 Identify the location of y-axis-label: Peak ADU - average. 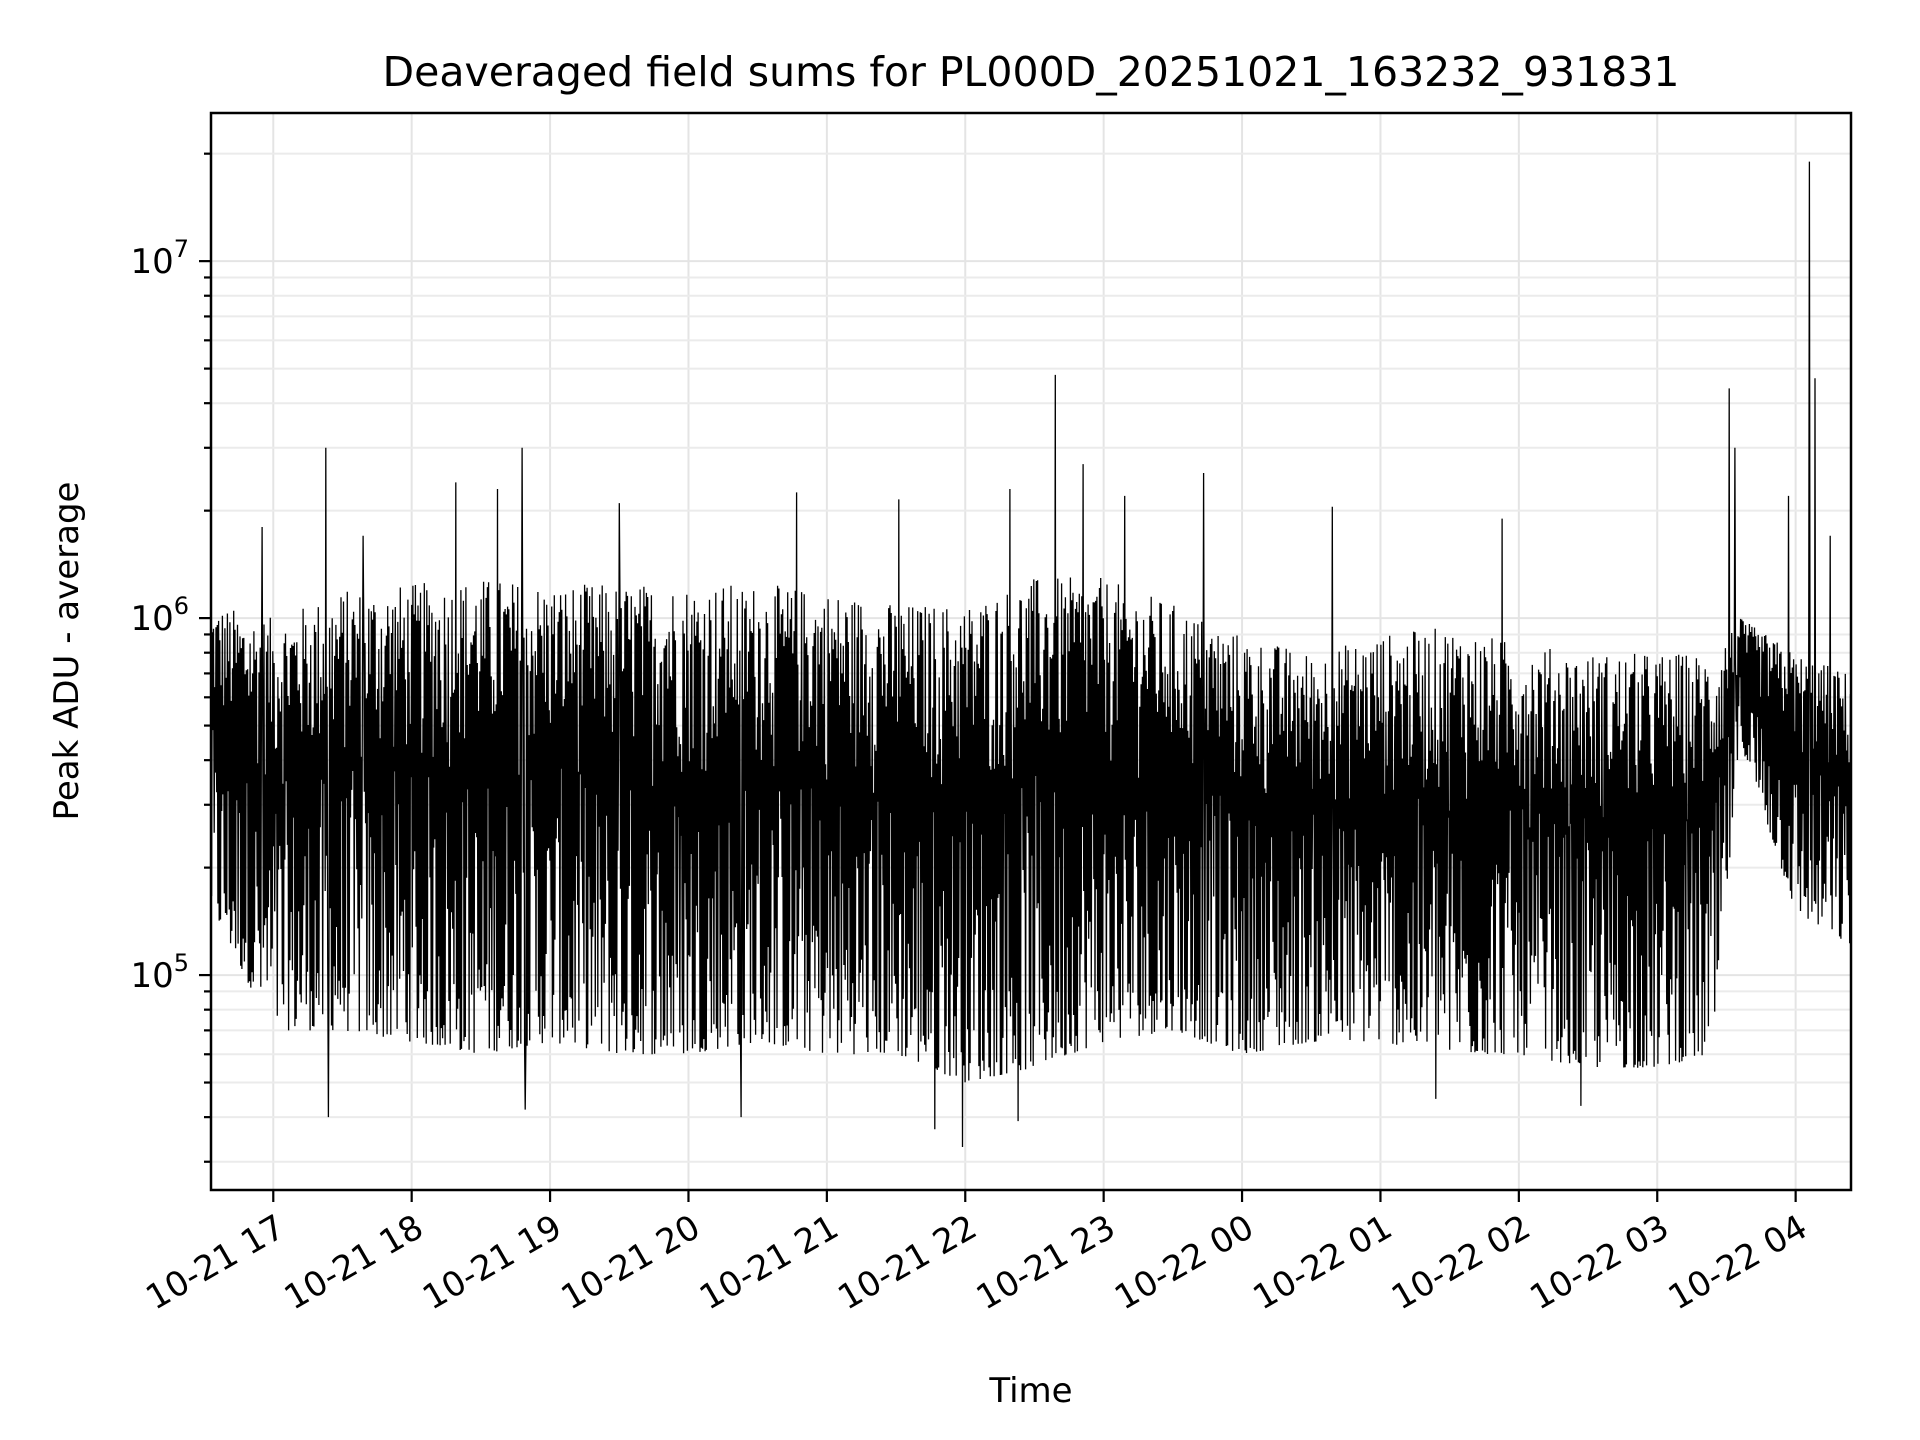
(67, 651).